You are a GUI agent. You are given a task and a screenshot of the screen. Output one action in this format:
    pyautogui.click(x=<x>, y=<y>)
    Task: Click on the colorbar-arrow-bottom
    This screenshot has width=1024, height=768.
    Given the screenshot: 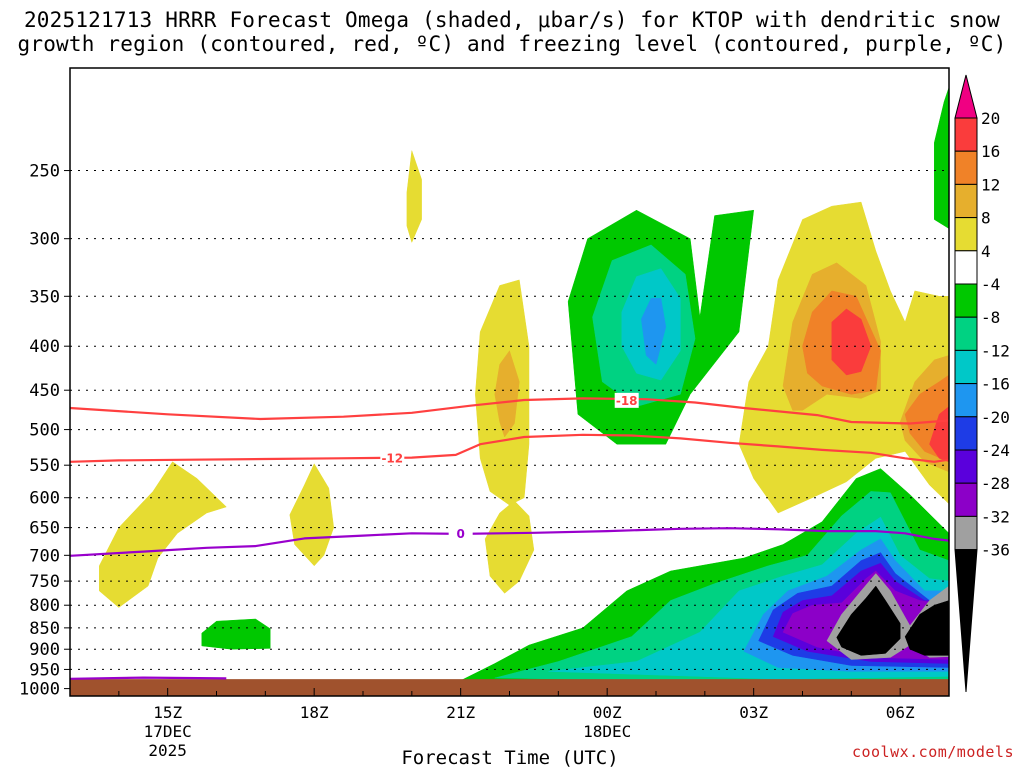 What is the action you would take?
    pyautogui.click(x=966, y=621)
    